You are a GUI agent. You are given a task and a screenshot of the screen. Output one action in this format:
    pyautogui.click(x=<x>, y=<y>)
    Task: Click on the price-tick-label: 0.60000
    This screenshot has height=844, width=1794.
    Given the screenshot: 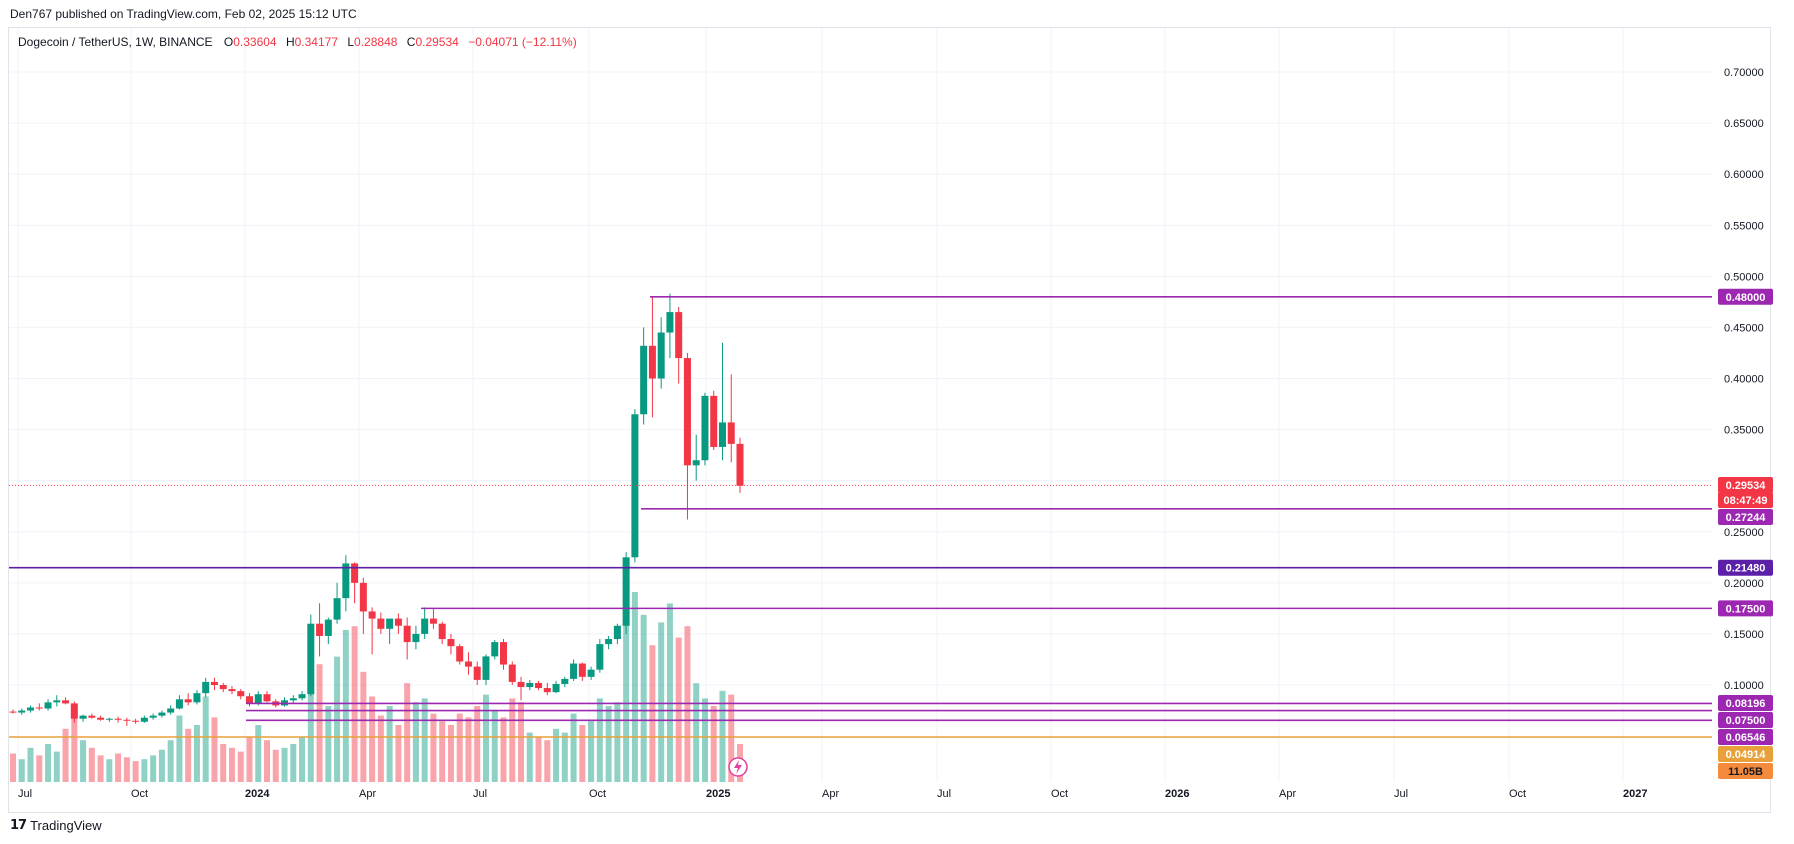 What is the action you would take?
    pyautogui.click(x=1744, y=175)
    